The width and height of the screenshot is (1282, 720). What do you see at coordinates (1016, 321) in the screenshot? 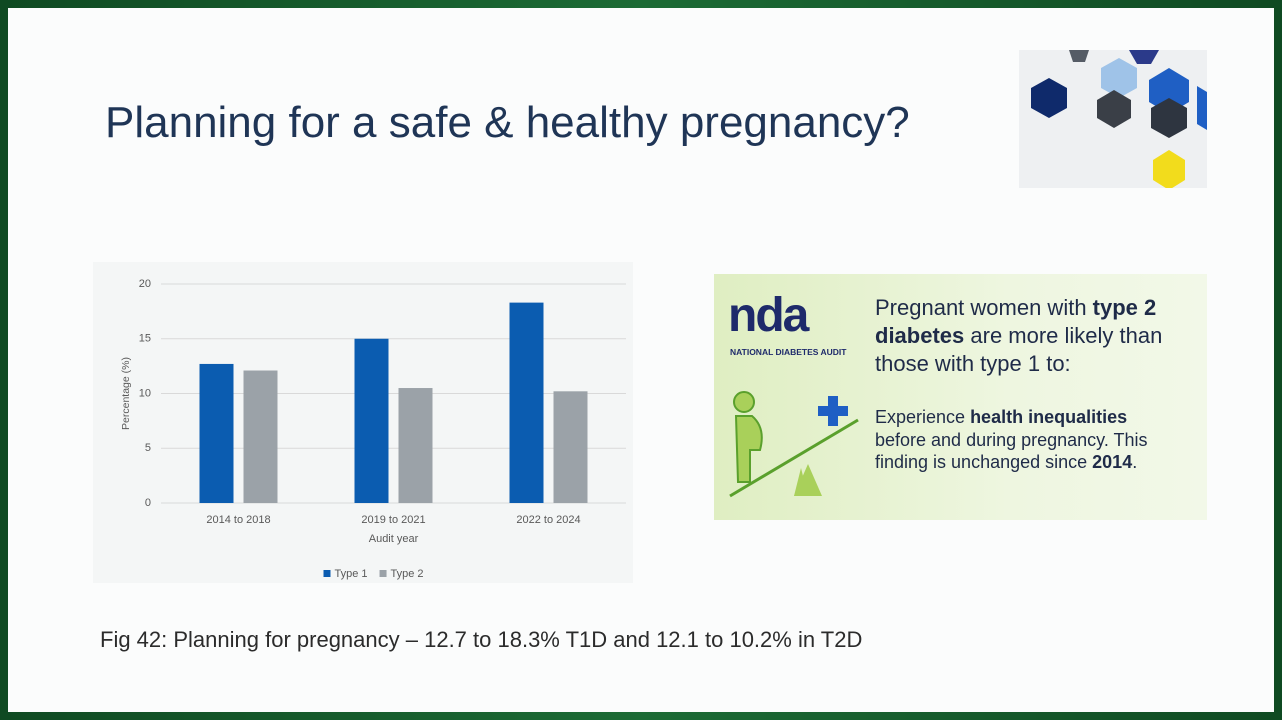
I see `emphasis: type 2 diabetes` at bounding box center [1016, 321].